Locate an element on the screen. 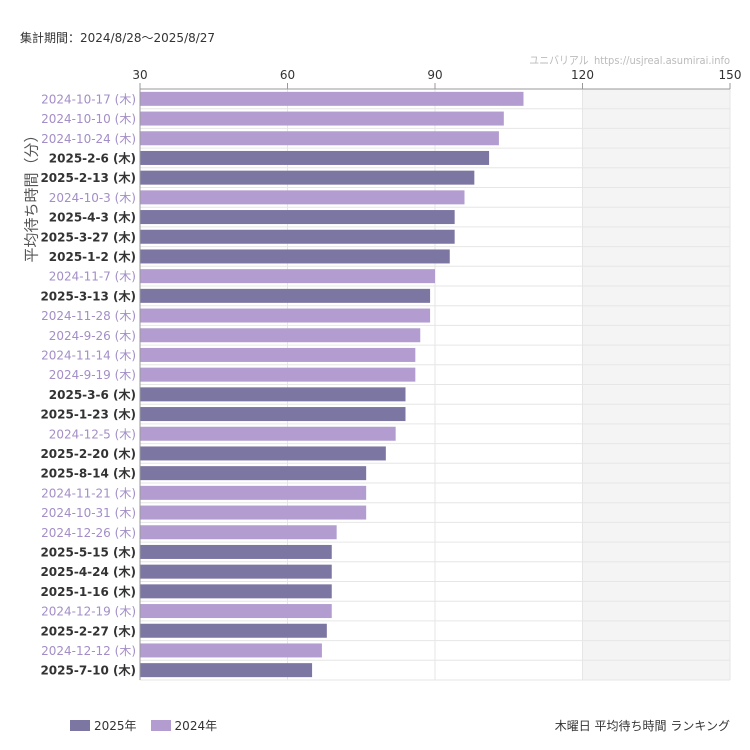 The image size is (750, 750). legend-swatch-2025 is located at coordinates (80, 725).